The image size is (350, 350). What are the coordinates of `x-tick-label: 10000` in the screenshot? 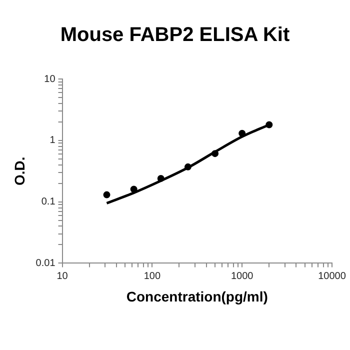 It's located at (332, 276).